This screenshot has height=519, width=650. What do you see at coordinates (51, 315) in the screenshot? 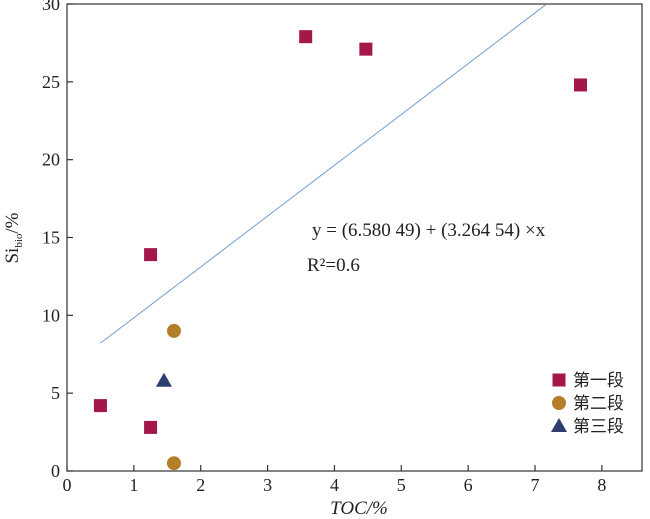
I see `y-tick-label: 10` at bounding box center [51, 315].